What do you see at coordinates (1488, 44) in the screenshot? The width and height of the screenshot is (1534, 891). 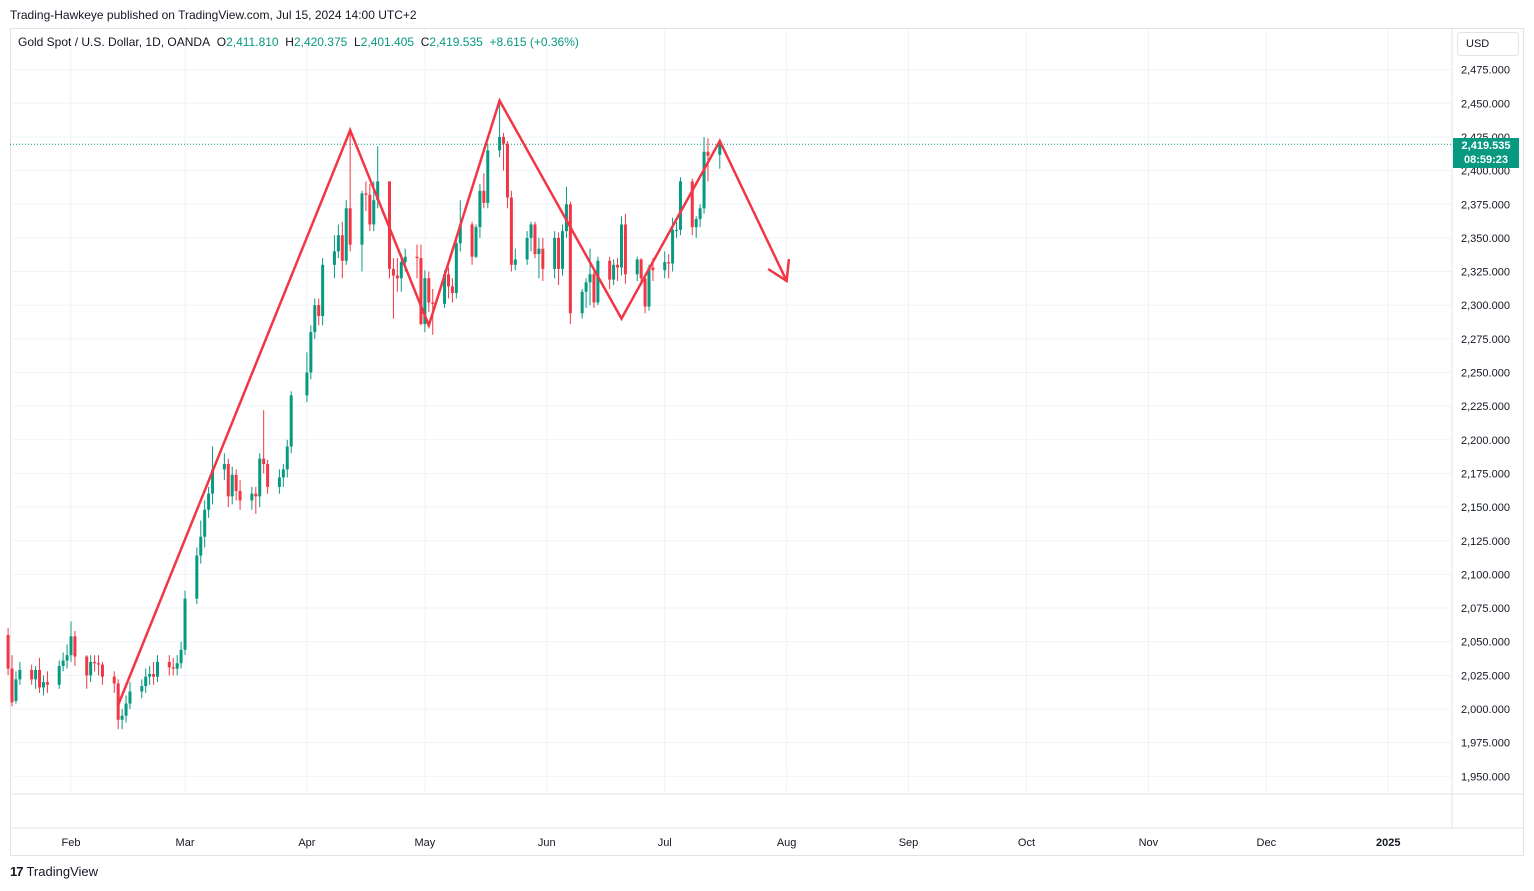 I see `currency-button: USD` at bounding box center [1488, 44].